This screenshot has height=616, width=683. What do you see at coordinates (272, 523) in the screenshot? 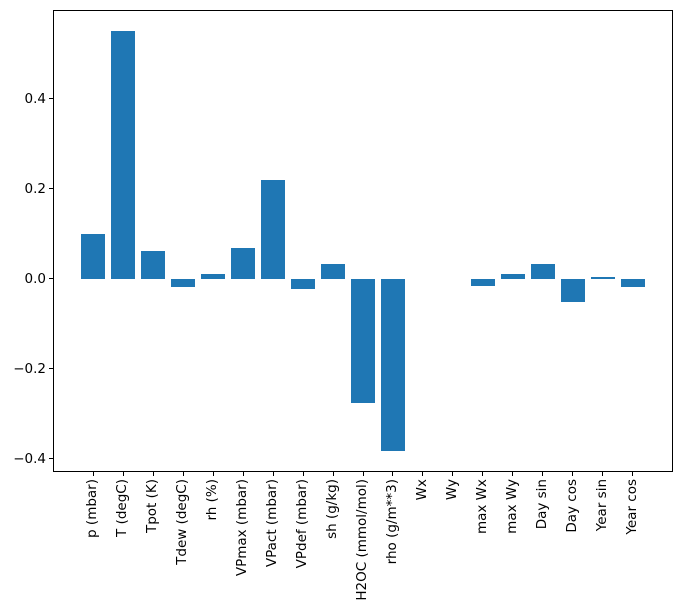
I see `x-tick-label: VPact (mbar)` at bounding box center [272, 523].